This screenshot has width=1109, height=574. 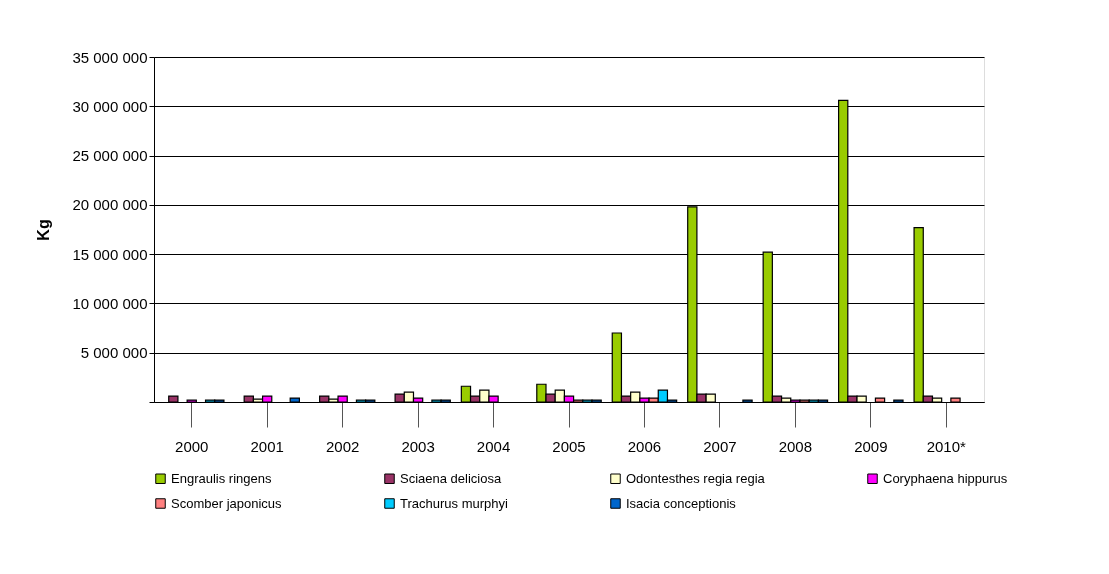 I want to click on legend-label: Scomber japonicus, so click(x=227, y=503).